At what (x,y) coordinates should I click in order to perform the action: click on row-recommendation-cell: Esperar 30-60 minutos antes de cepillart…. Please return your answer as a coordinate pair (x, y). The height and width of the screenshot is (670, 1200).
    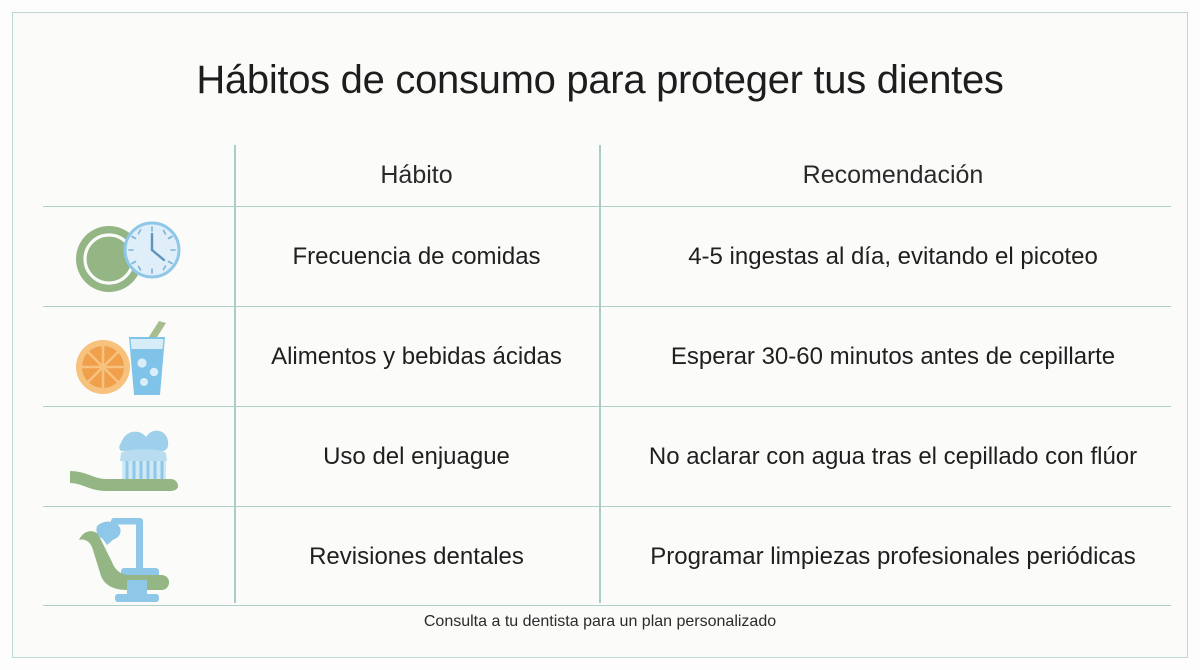
    Looking at the image, I should click on (893, 356).